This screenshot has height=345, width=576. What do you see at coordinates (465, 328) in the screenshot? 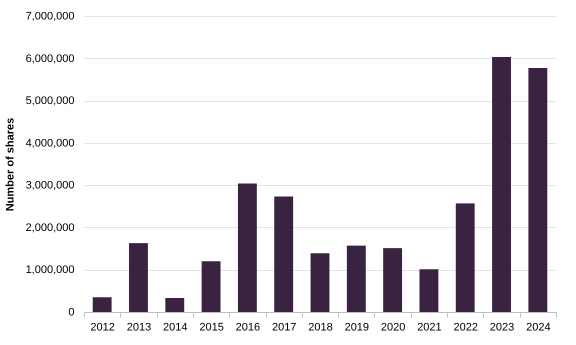
I see `x-tick-label: 2022` at bounding box center [465, 328].